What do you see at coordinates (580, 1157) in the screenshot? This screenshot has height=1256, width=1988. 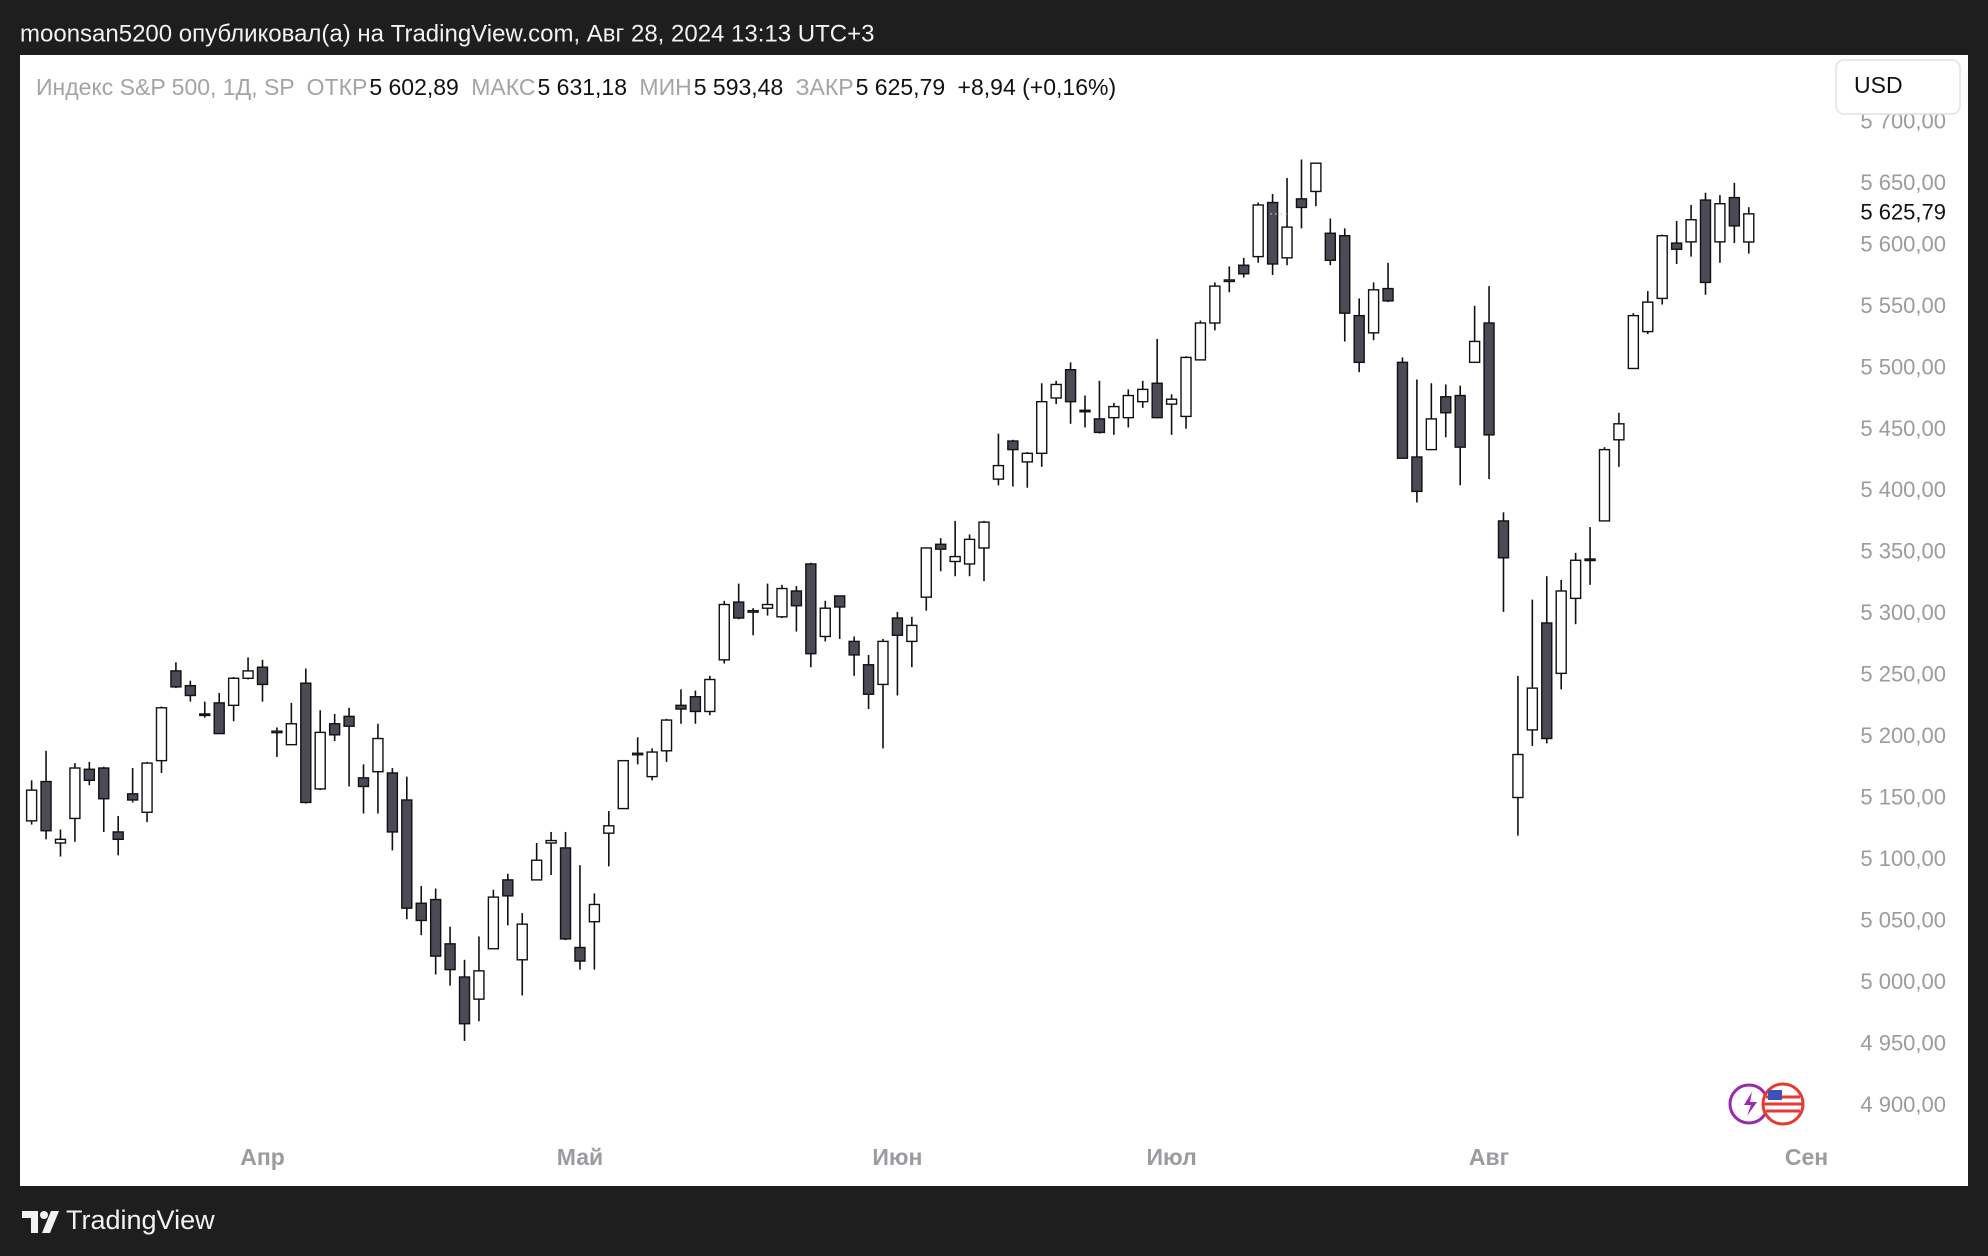 I see `x-tick-label: Май` at bounding box center [580, 1157].